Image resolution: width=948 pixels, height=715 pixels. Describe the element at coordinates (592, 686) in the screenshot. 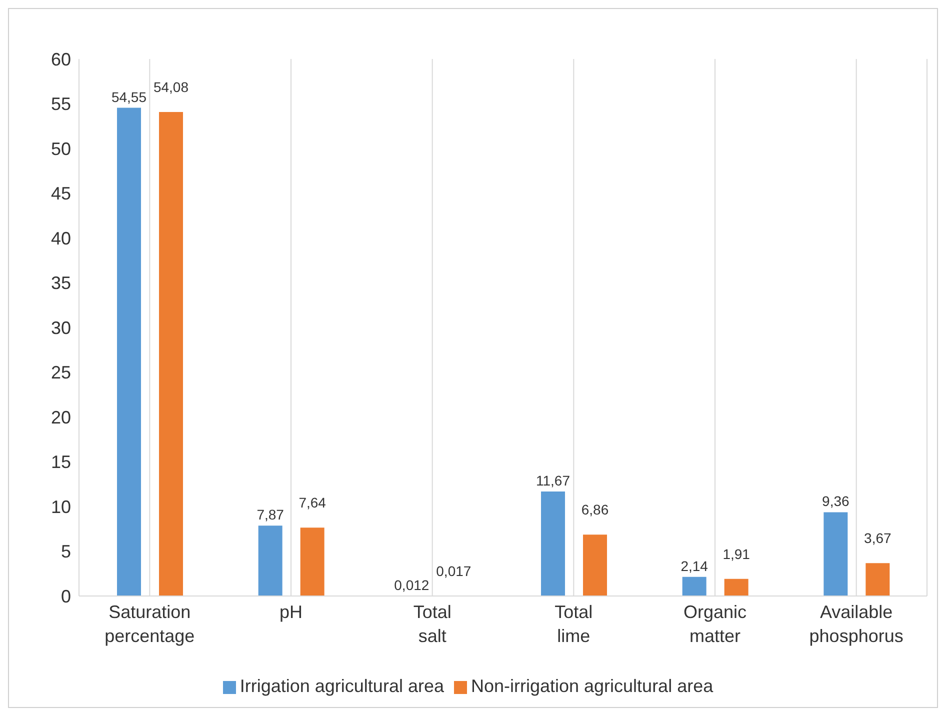

I see `legend-label: Non-irrigation agricultural area` at that location.